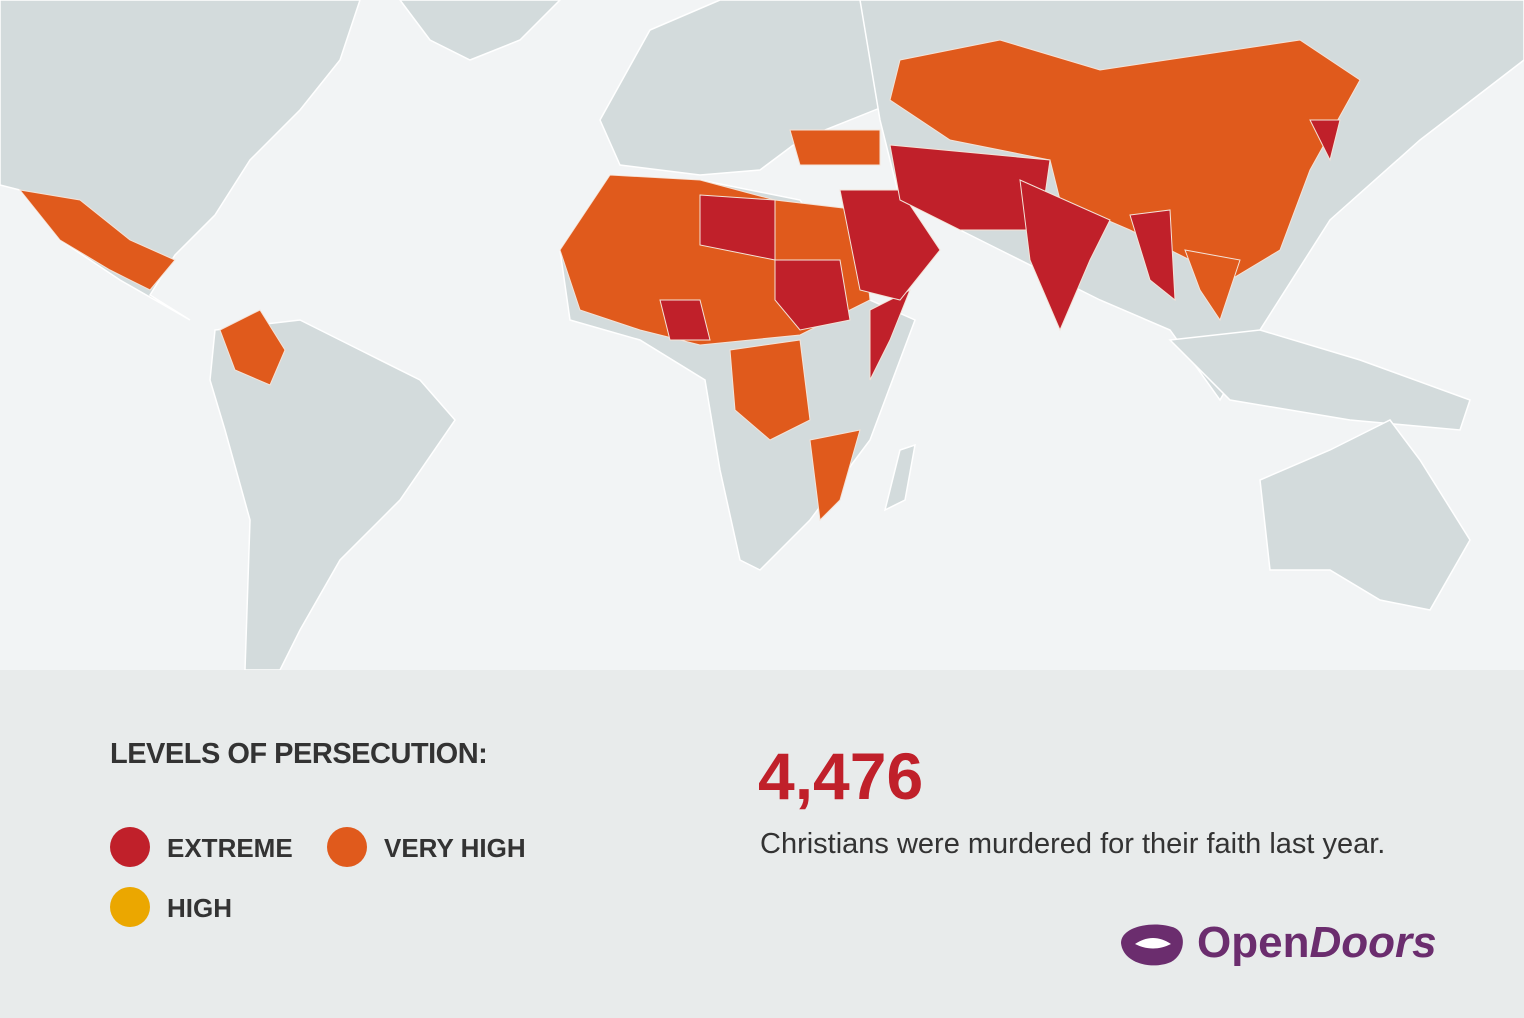  I want to click on legend-label: EXTREME, so click(230, 848).